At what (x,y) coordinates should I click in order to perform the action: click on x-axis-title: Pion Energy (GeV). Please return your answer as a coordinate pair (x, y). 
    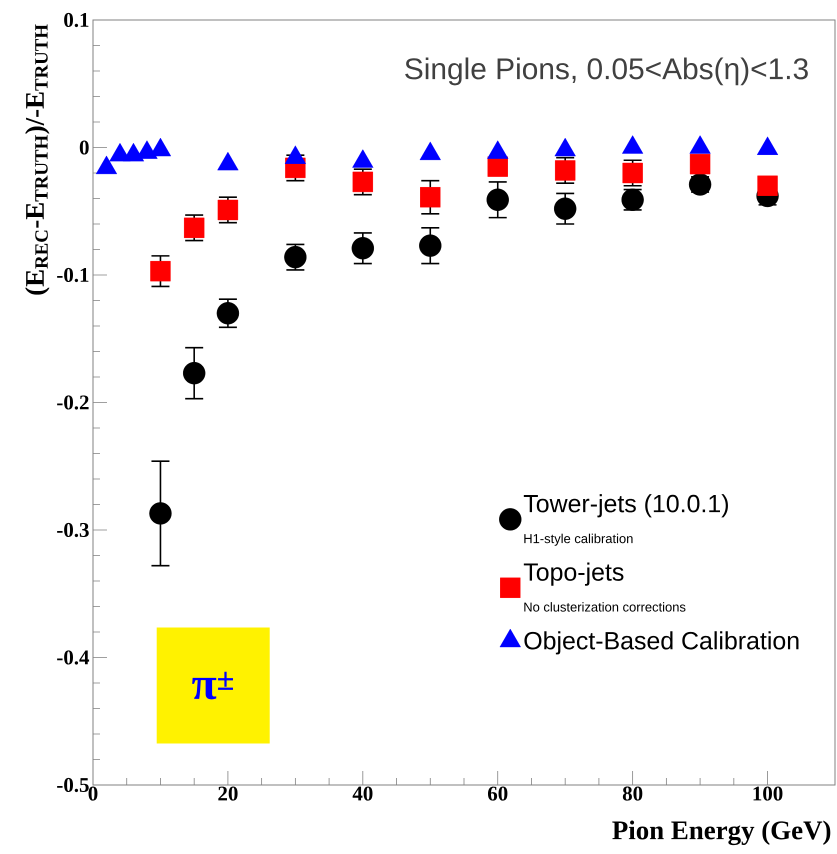
    Looking at the image, I should click on (721, 833).